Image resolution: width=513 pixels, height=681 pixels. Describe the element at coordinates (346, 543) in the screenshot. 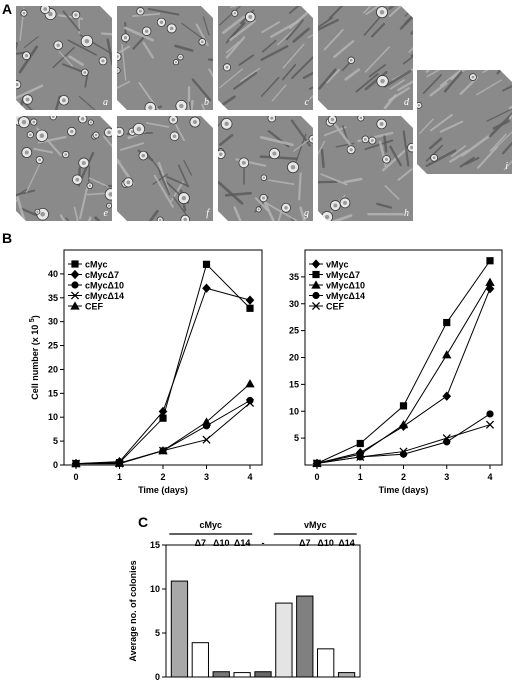

I see `category-label: Δ14` at that location.